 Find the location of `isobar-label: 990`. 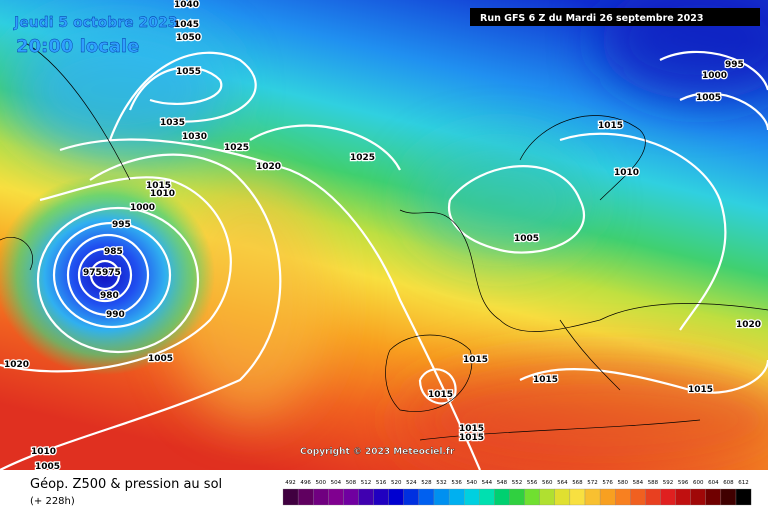

isobar-label: 990 is located at coordinates (115, 315).